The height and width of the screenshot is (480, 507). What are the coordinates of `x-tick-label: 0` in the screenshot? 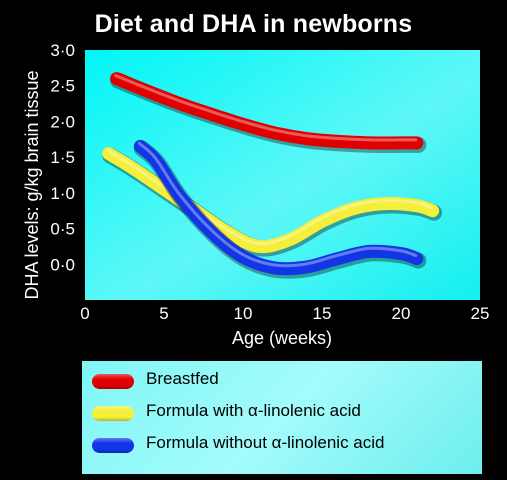 It's located at (84, 313).